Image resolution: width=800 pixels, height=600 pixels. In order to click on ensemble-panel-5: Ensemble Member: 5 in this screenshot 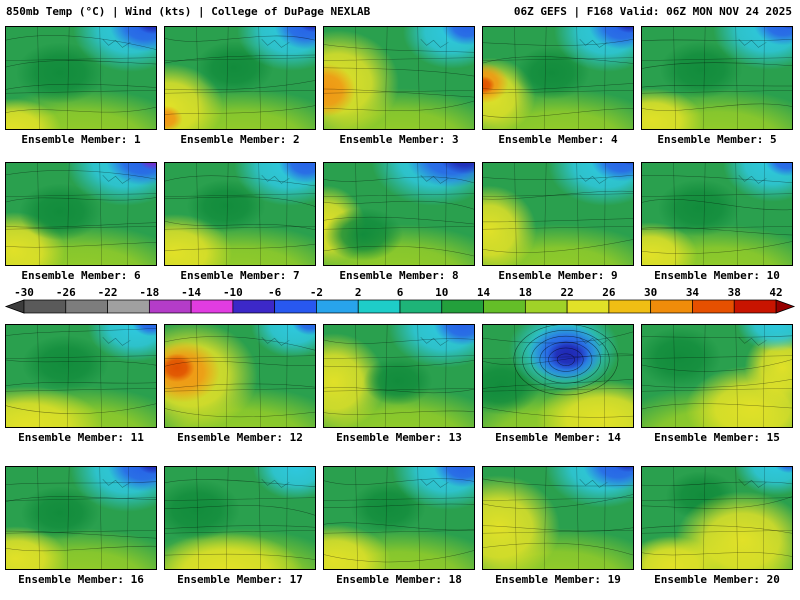, I will do `click(717, 86)`.